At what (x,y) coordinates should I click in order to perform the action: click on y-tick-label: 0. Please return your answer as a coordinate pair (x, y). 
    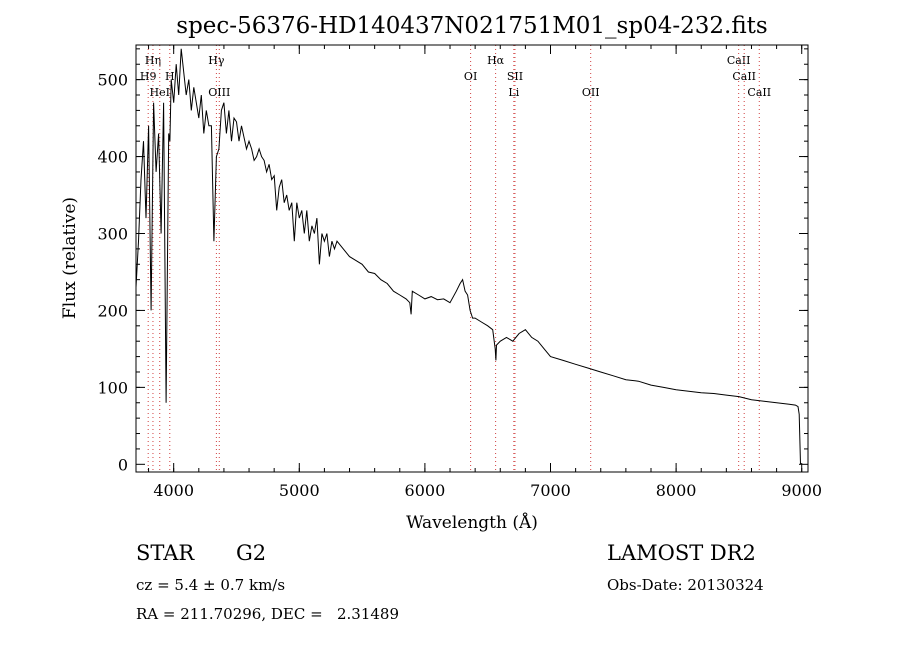
    Looking at the image, I should click on (123, 464).